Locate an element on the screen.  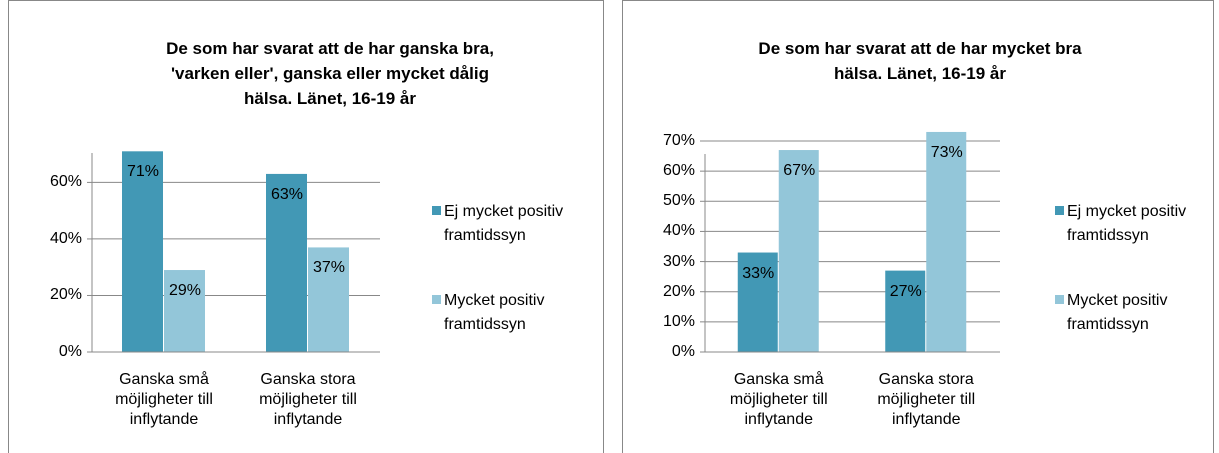
data-label: 29% is located at coordinates (185, 291).